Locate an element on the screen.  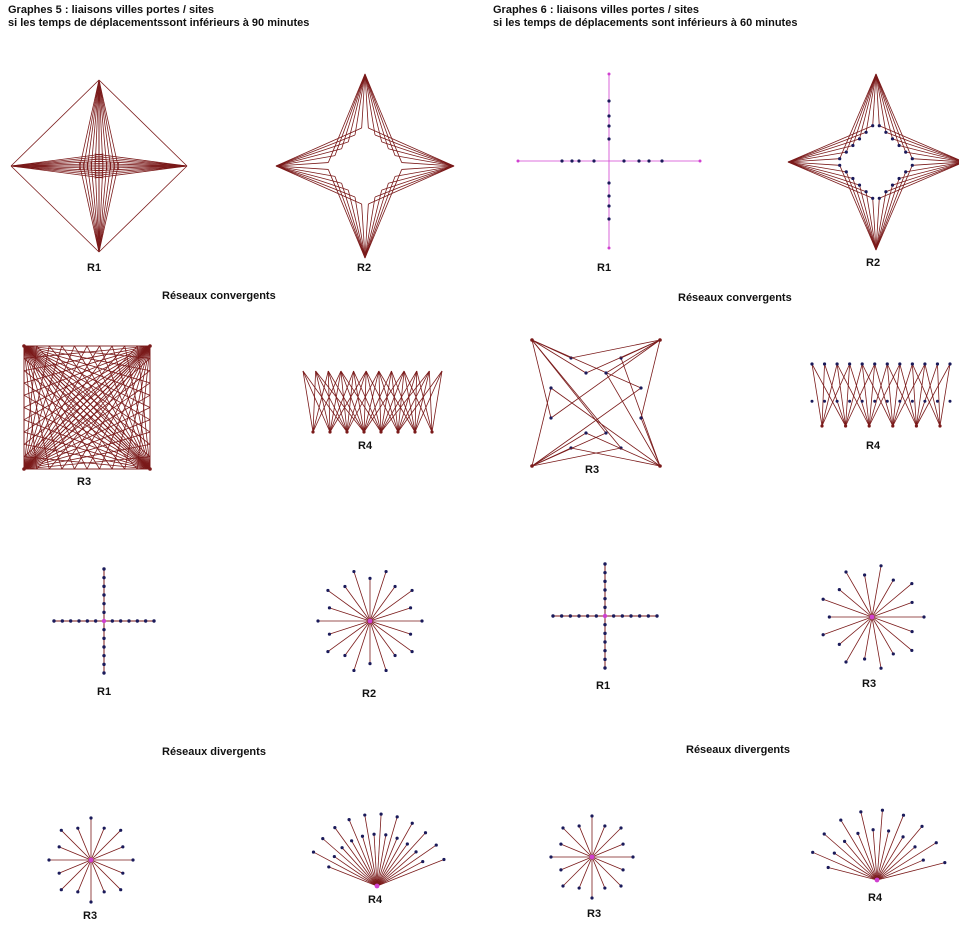
left-convergent-caption: Réseaux convergents is located at coordinates (219, 296).